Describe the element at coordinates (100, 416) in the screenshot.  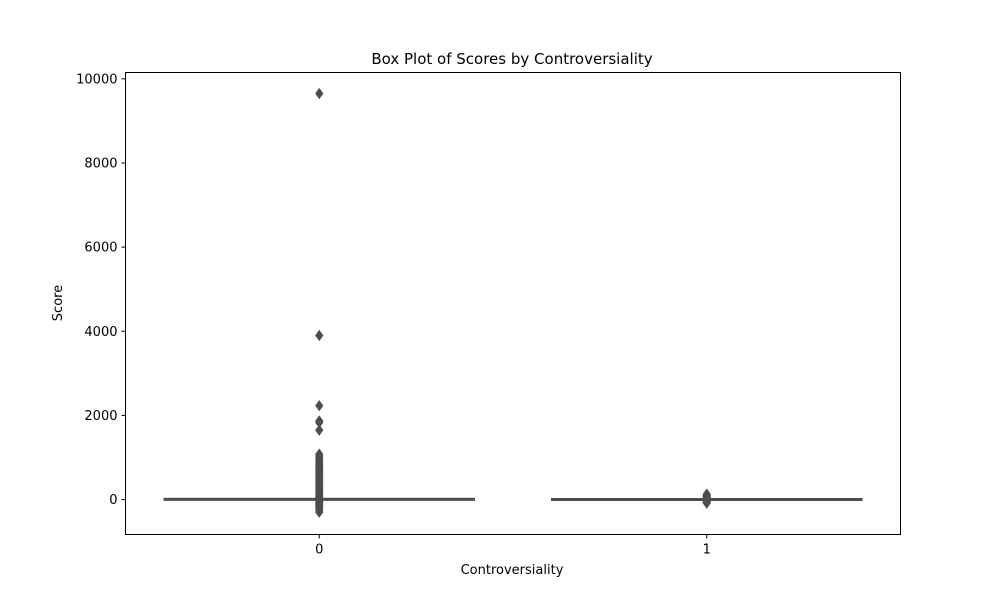
I see `y-tick-label: 2000` at that location.